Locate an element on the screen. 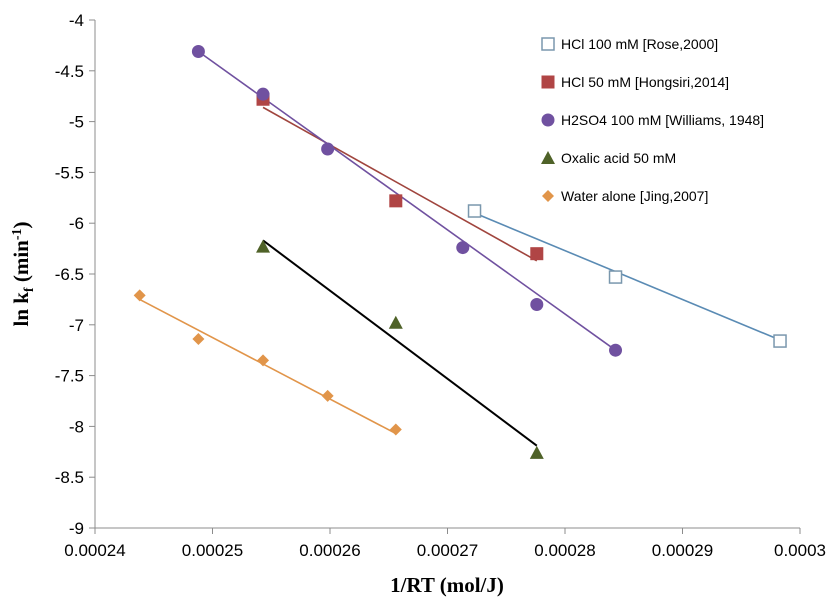 This screenshot has width=839, height=600. y-axis-title: ln kf (min-1) is located at coordinates (23, 273).